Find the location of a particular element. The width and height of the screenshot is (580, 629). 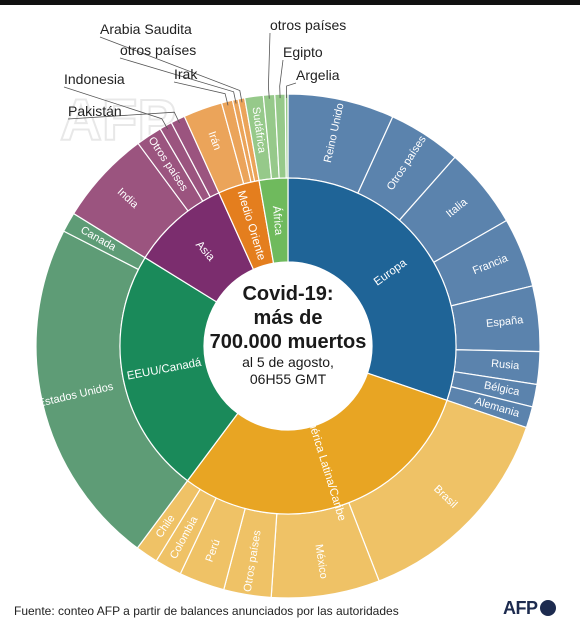

afp-logo-dot-icon is located at coordinates (547, 608).